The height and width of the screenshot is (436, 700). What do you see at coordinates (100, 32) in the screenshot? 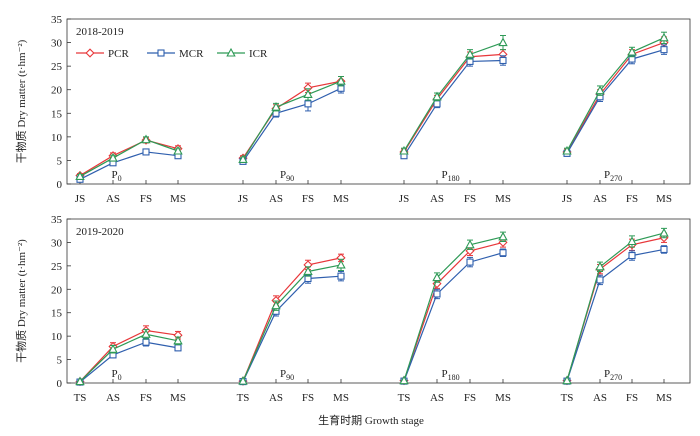
I see `period-label: 2018-2019` at bounding box center [100, 32].